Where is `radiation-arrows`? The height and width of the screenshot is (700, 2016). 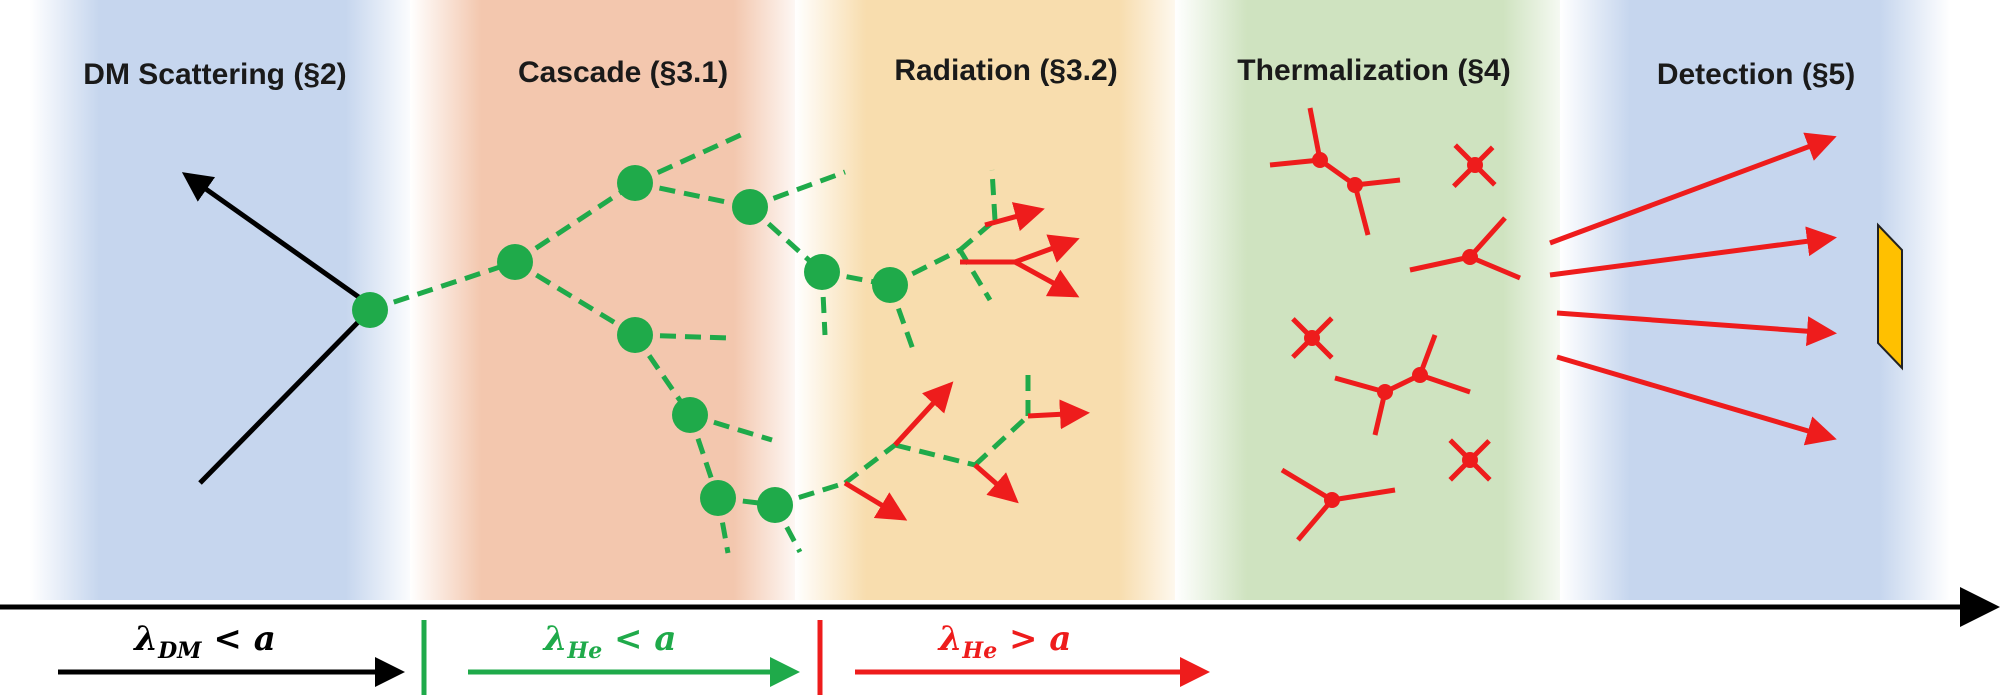
radiation-arrows is located at coordinates (966, 361).